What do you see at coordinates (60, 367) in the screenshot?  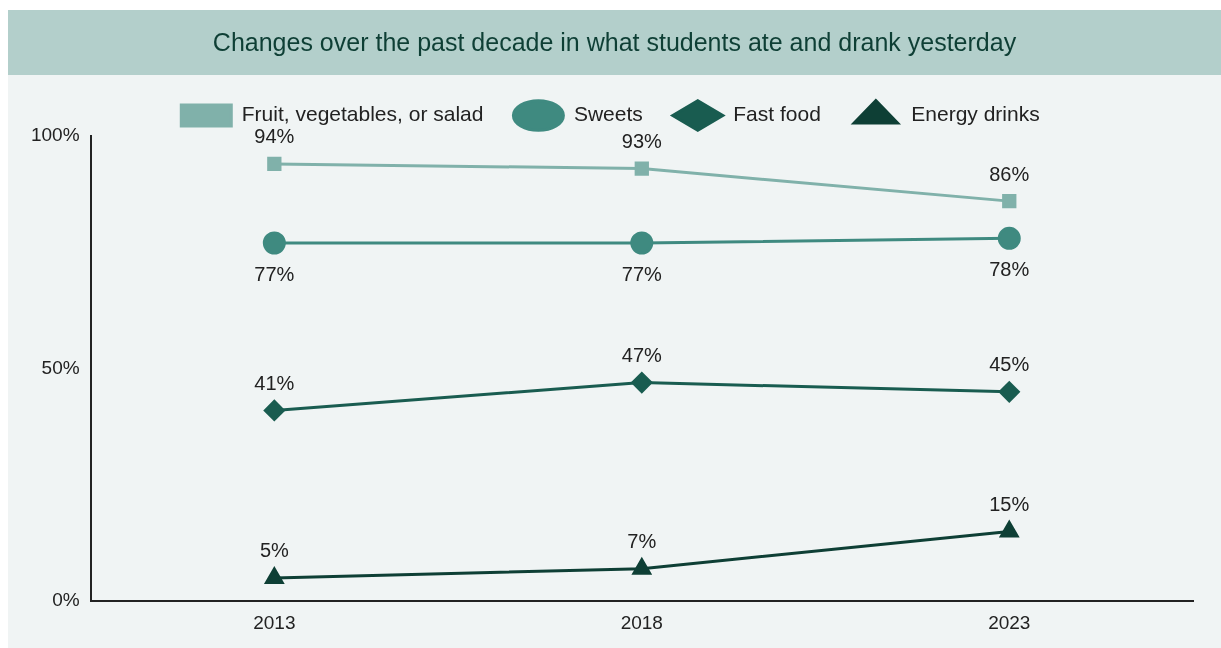 I see `y-tick-label: 50%` at bounding box center [60, 367].